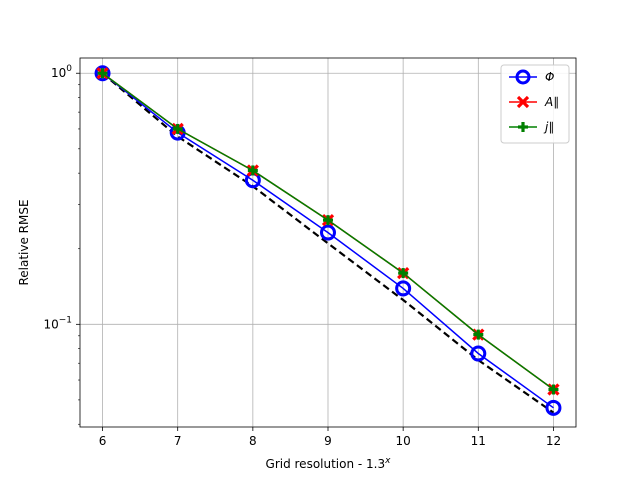  I want to click on y-tick-label: 10⁻¹, so click(57, 323).